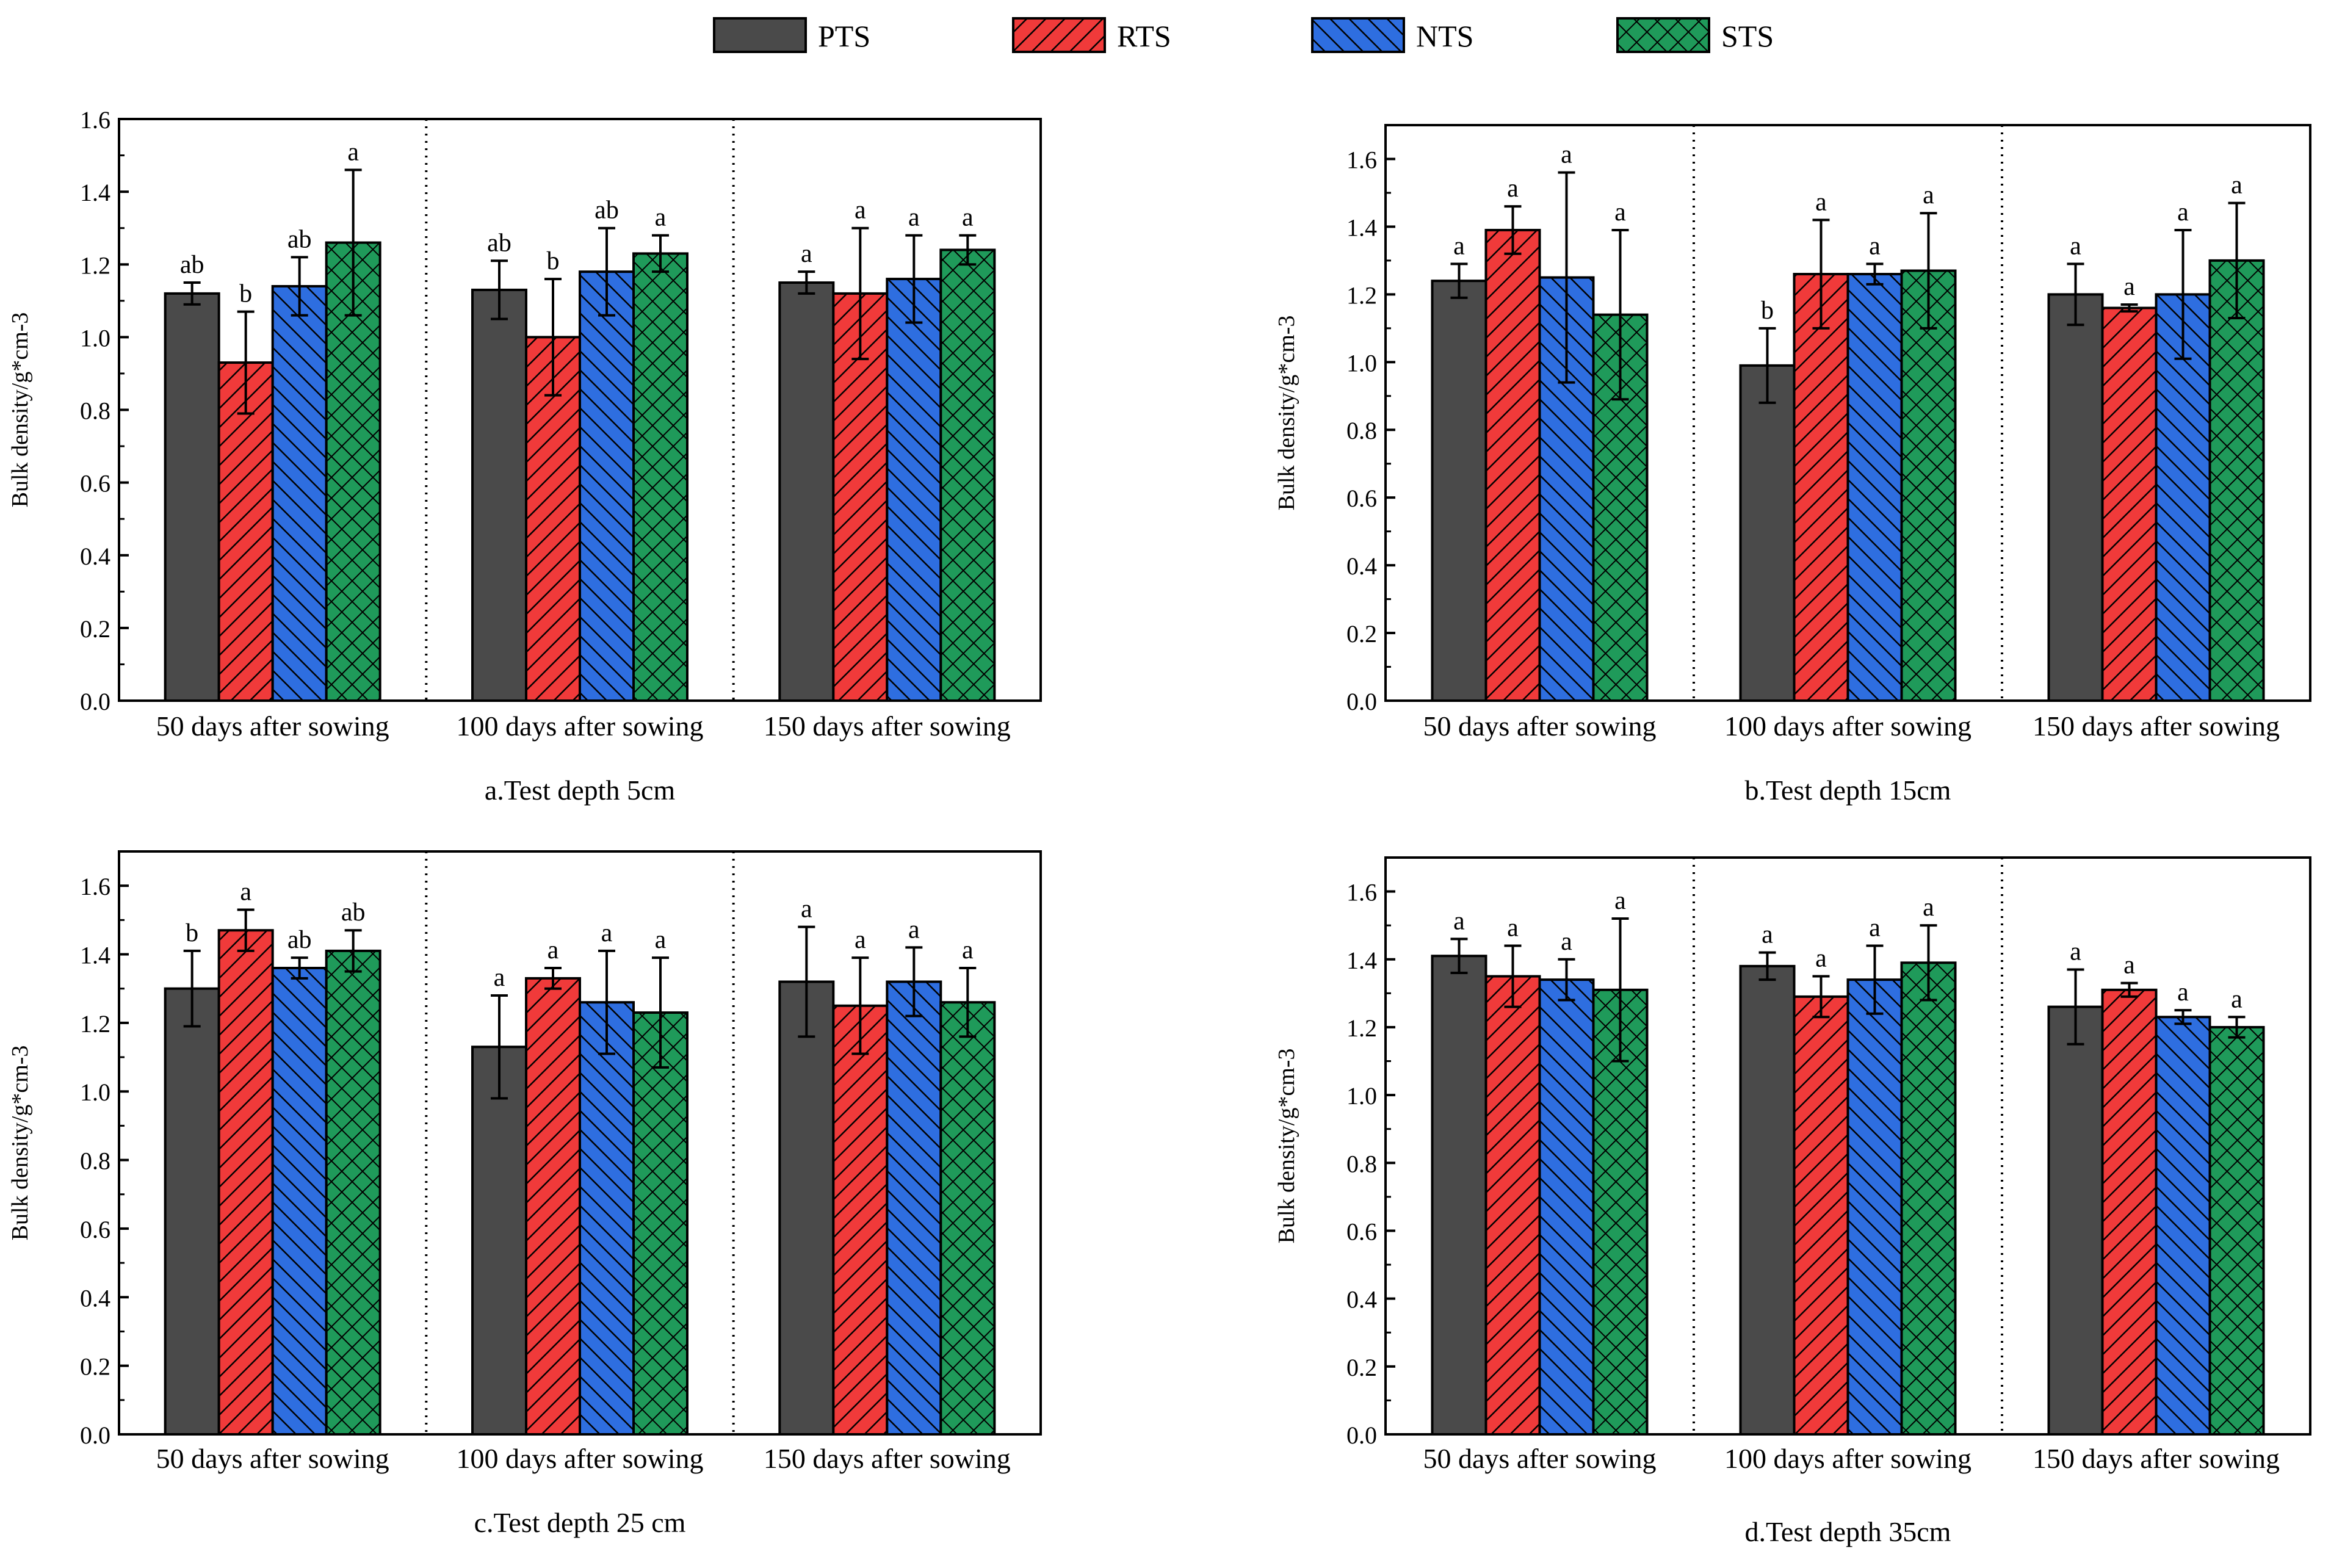  I want to click on legend-item-nts: NTS, so click(1392, 35).